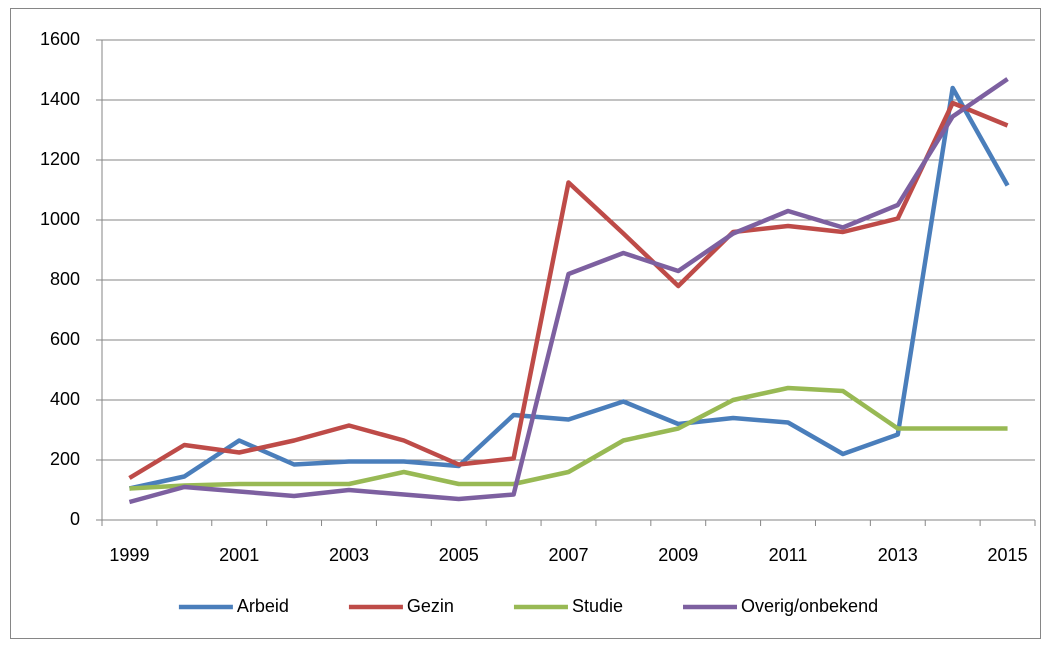 Image resolution: width=1052 pixels, height=645 pixels. Describe the element at coordinates (349, 555) in the screenshot. I see `x-tick-label: 2003` at that location.